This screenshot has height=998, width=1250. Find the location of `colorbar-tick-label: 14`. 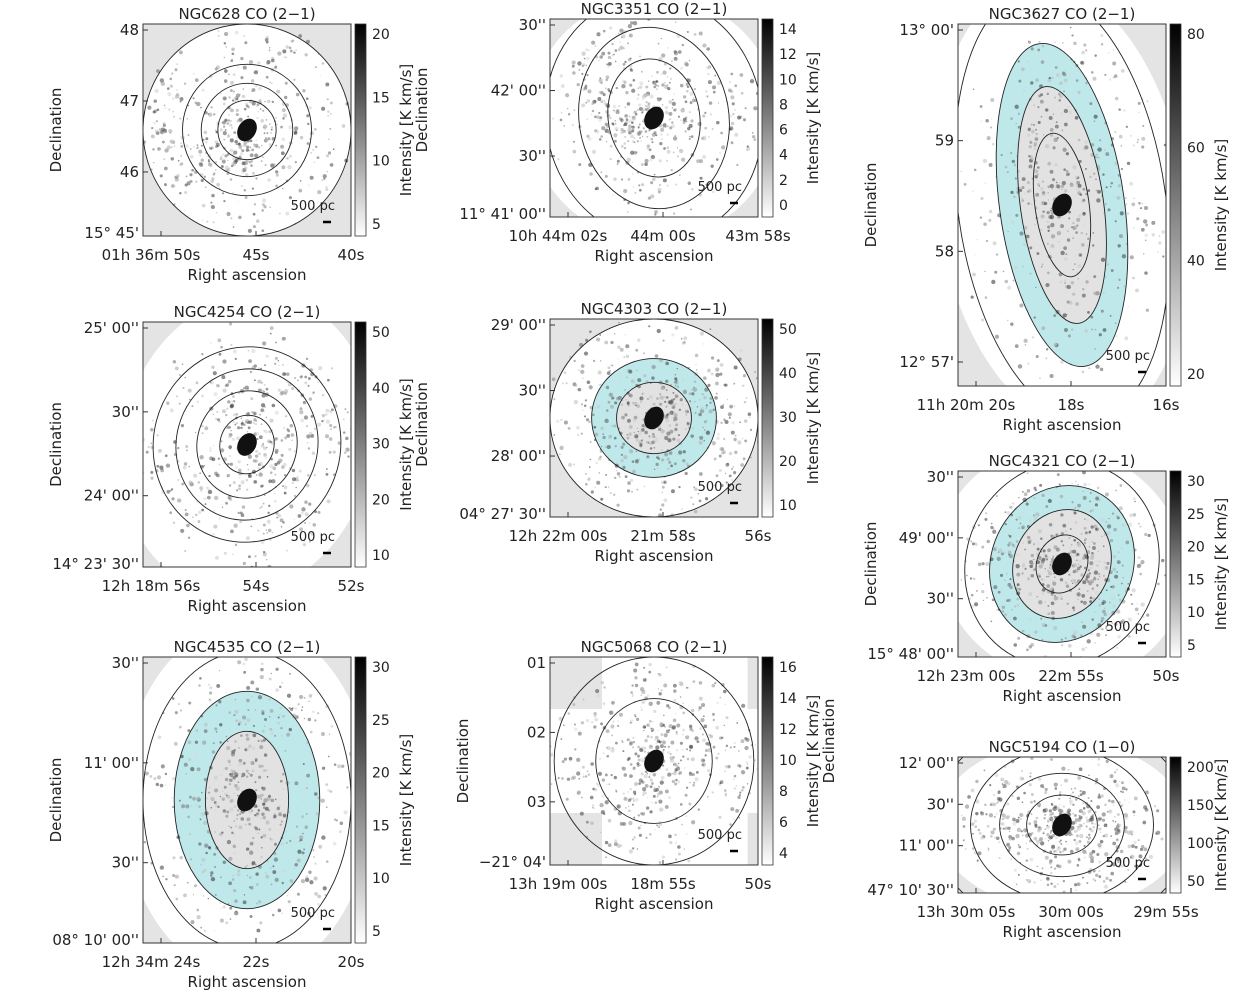

colorbar-tick-label: 14 is located at coordinates (788, 699).